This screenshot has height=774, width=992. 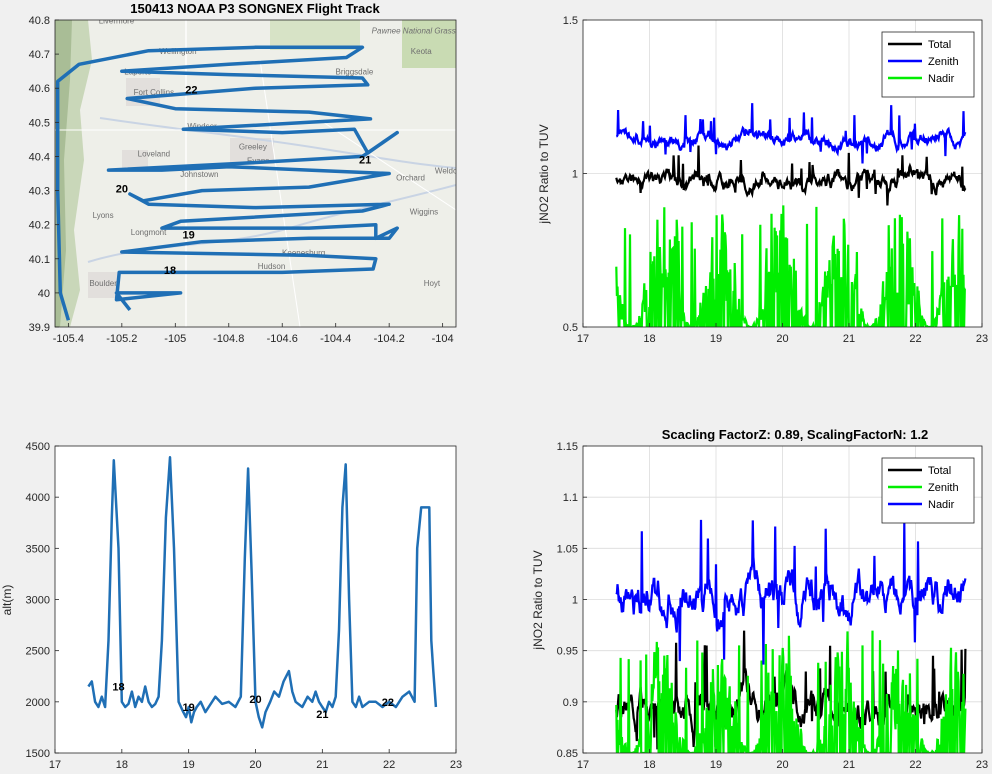 What do you see at coordinates (567, 447) in the screenshot?
I see `y-tick-label: 1.15` at bounding box center [567, 447].